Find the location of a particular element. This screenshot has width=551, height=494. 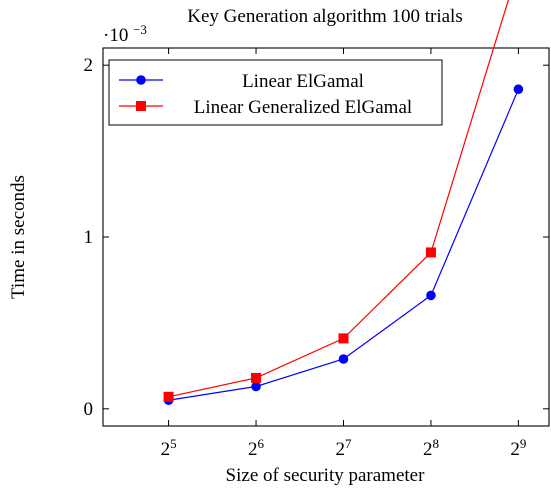

y-scale-label: ·10 −3 is located at coordinates (125, 34).